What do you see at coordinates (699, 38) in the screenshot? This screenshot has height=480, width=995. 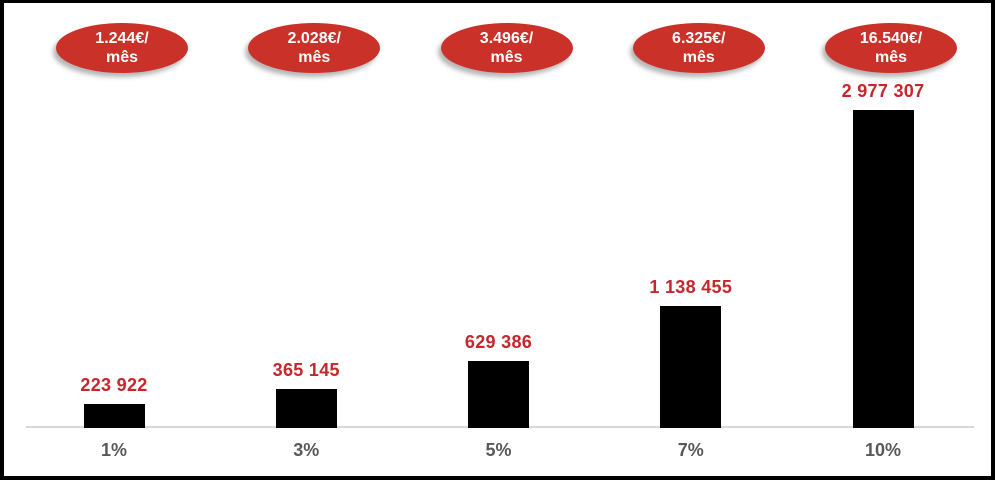 I see `price-badge-text: 6.325€/` at bounding box center [699, 38].